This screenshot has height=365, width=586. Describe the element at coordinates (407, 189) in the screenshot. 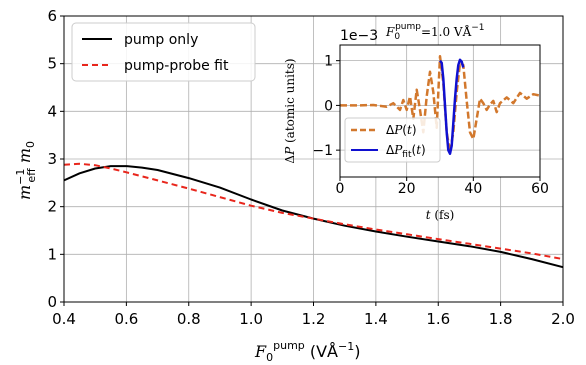

I see `inset-x-tick-label-1: 20` at that location.